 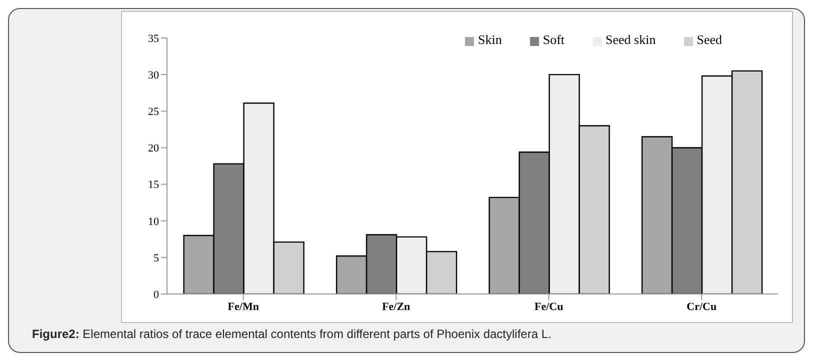 What do you see at coordinates (157, 294) in the screenshot?
I see `y-tick-label: 0` at bounding box center [157, 294].